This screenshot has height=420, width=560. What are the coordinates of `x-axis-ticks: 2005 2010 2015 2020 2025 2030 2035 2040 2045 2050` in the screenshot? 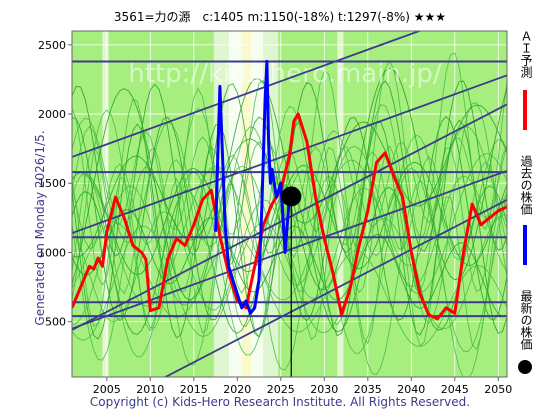 It's located at (302, 386).